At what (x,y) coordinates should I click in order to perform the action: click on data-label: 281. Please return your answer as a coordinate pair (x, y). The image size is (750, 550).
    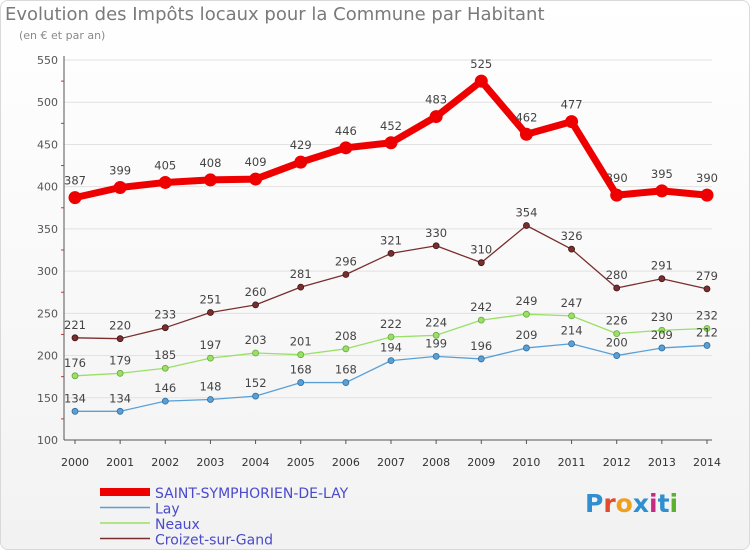
    Looking at the image, I should click on (301, 274).